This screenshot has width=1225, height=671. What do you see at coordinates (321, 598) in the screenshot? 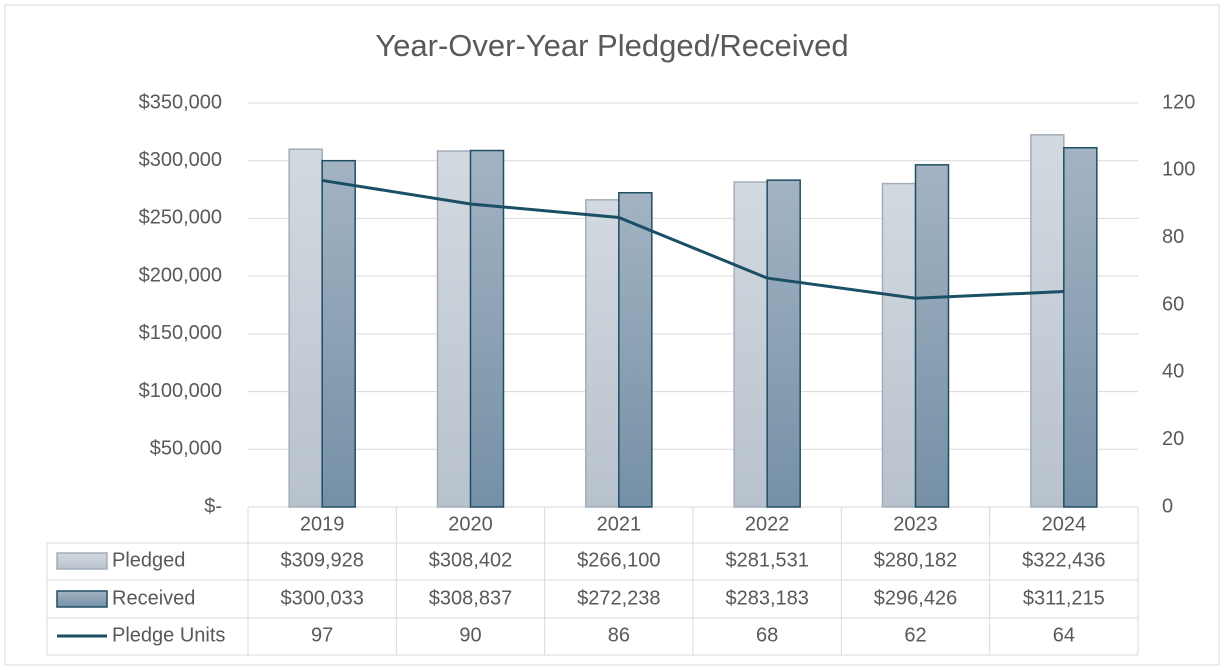
I see `table-value: $300,033` at bounding box center [321, 598].